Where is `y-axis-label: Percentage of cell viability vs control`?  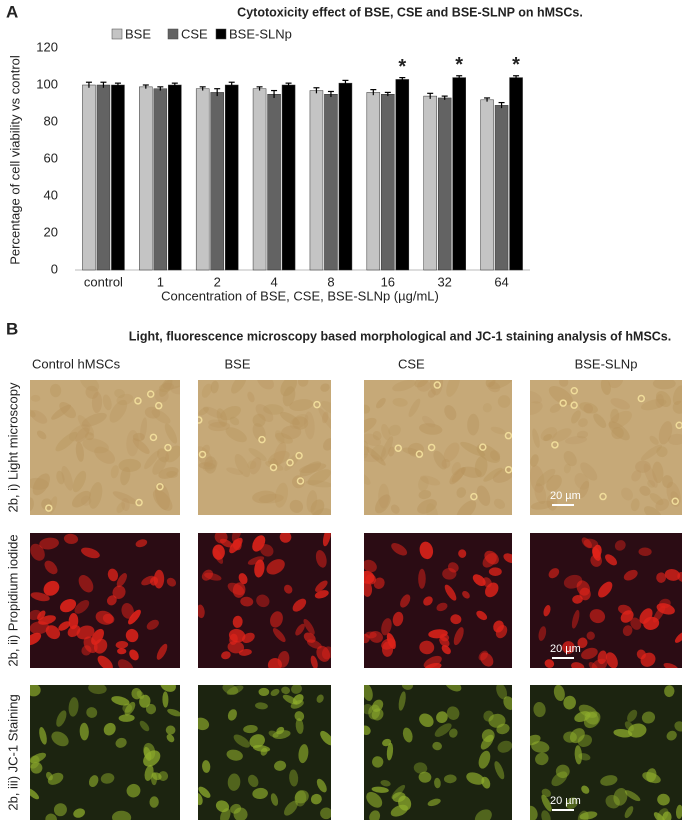
y-axis-label: Percentage of cell viability vs control is located at coordinates (14, 160).